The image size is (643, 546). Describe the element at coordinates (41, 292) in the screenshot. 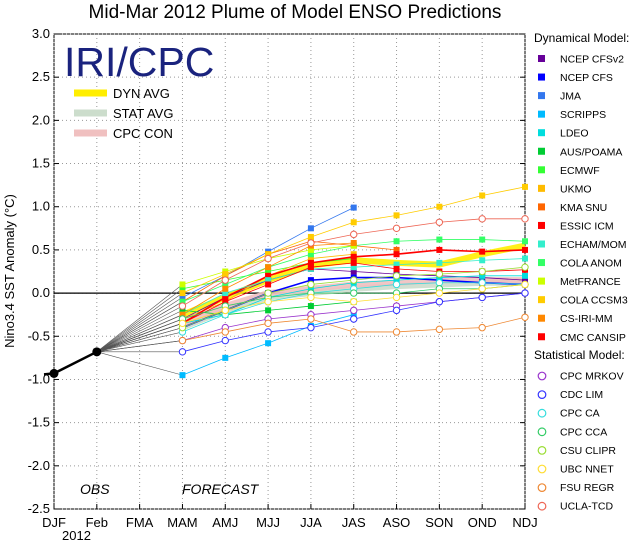

I see `y-tick-label: 0.0` at that location.